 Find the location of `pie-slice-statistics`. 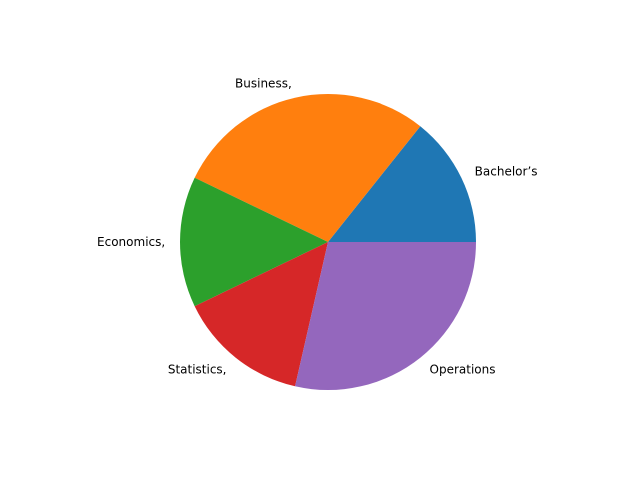

pie-slice-statistics is located at coordinates (261, 314).